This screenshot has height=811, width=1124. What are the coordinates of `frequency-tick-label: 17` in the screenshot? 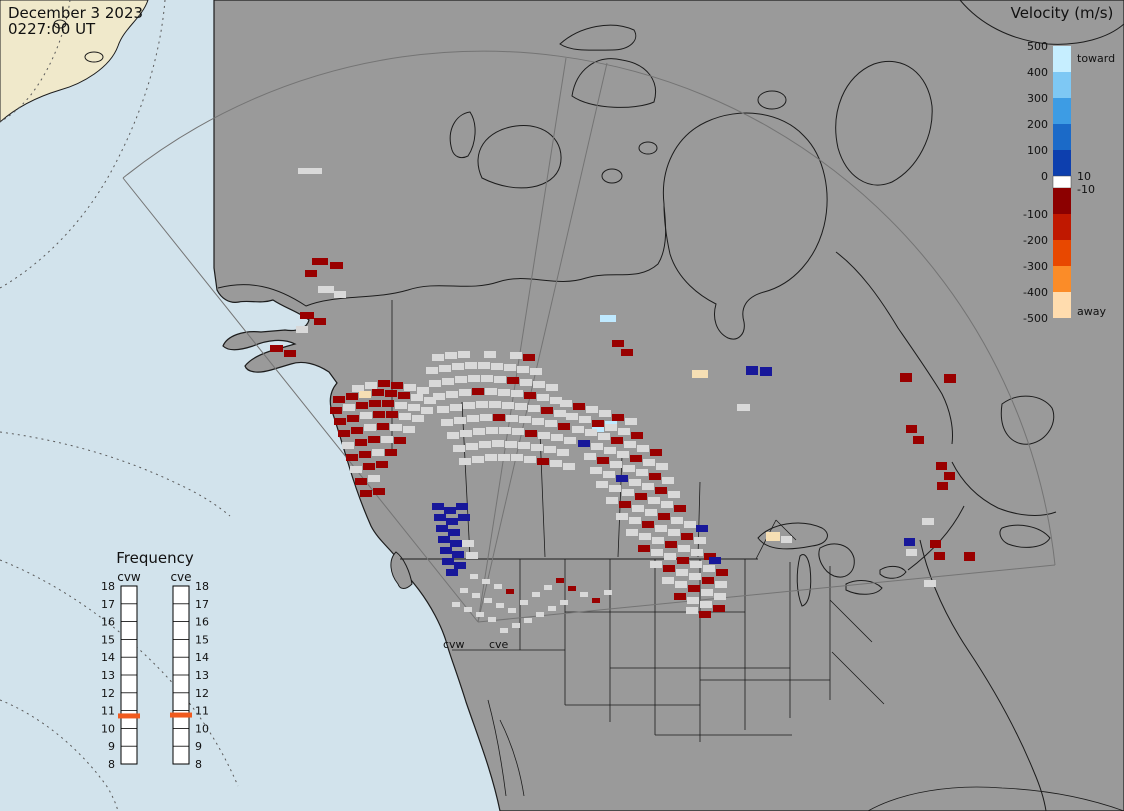 It's located at (202, 604).